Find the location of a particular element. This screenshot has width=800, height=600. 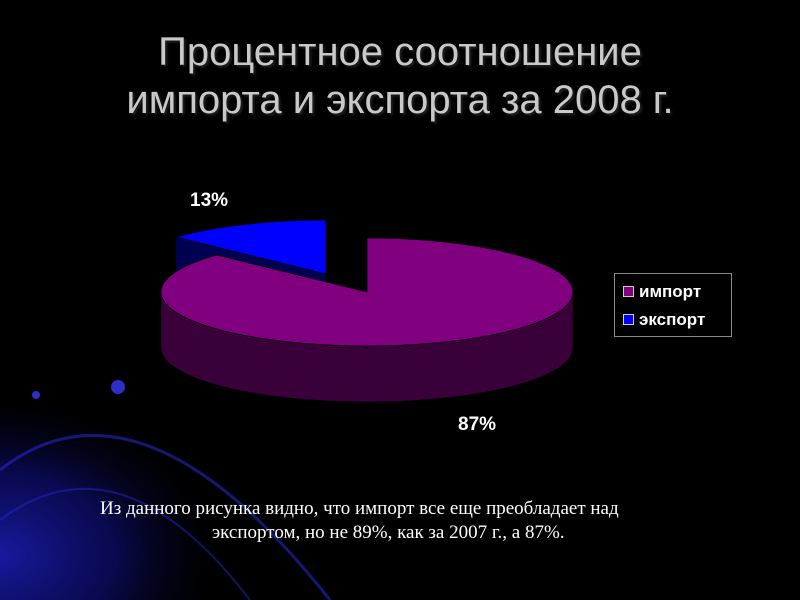

pie-slice-import is located at coordinates (367, 320).